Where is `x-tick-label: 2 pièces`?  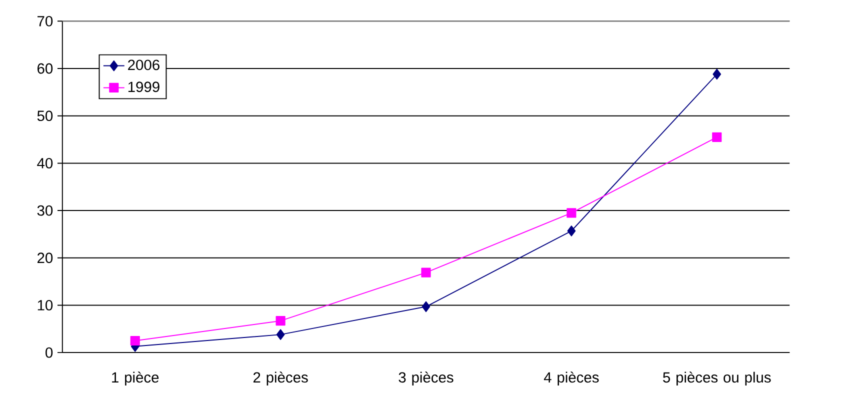
x-tick-label: 2 pièces is located at coordinates (280, 379).